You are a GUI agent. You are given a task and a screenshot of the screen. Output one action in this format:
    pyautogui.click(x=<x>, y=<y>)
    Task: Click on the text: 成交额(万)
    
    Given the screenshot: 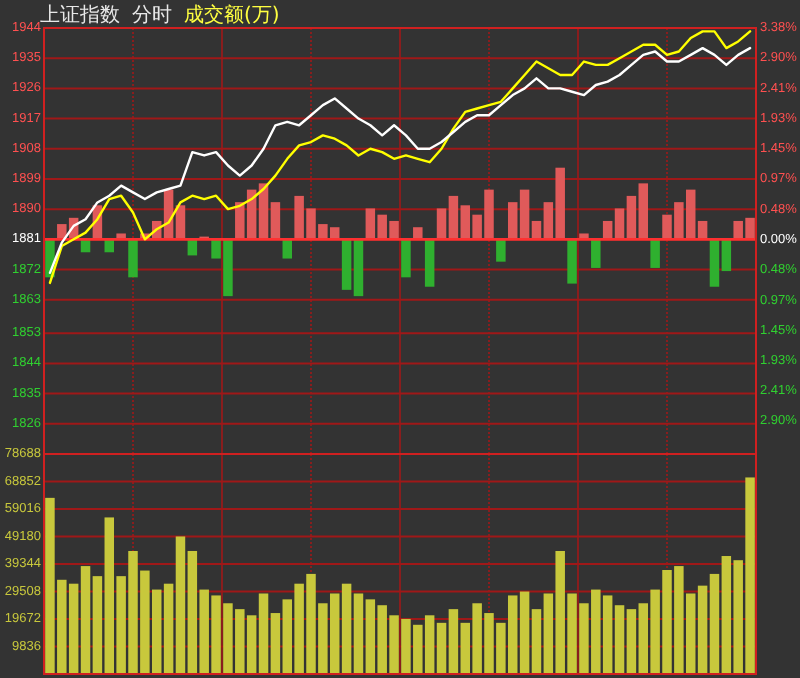 What is the action you would take?
    pyautogui.click(x=232, y=15)
    